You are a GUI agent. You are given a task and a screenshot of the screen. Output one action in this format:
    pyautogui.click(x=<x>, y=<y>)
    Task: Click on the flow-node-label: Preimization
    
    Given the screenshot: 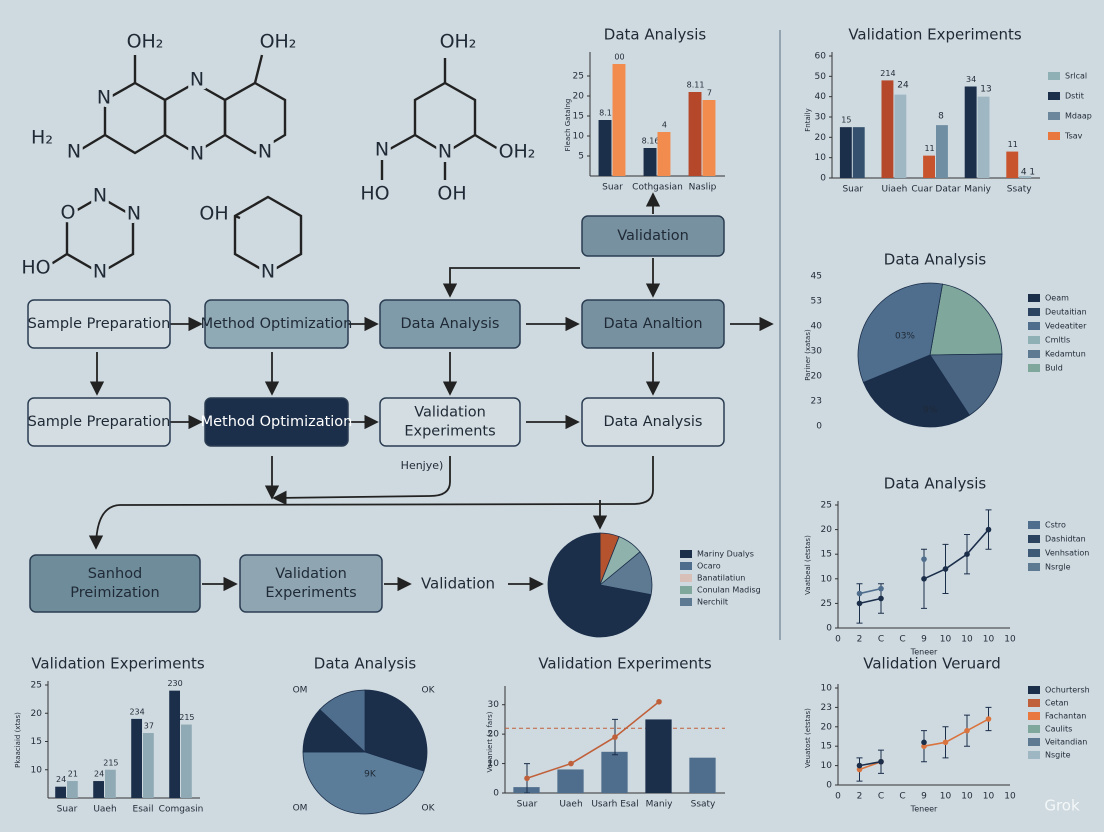 What is the action you would take?
    pyautogui.click(x=115, y=593)
    